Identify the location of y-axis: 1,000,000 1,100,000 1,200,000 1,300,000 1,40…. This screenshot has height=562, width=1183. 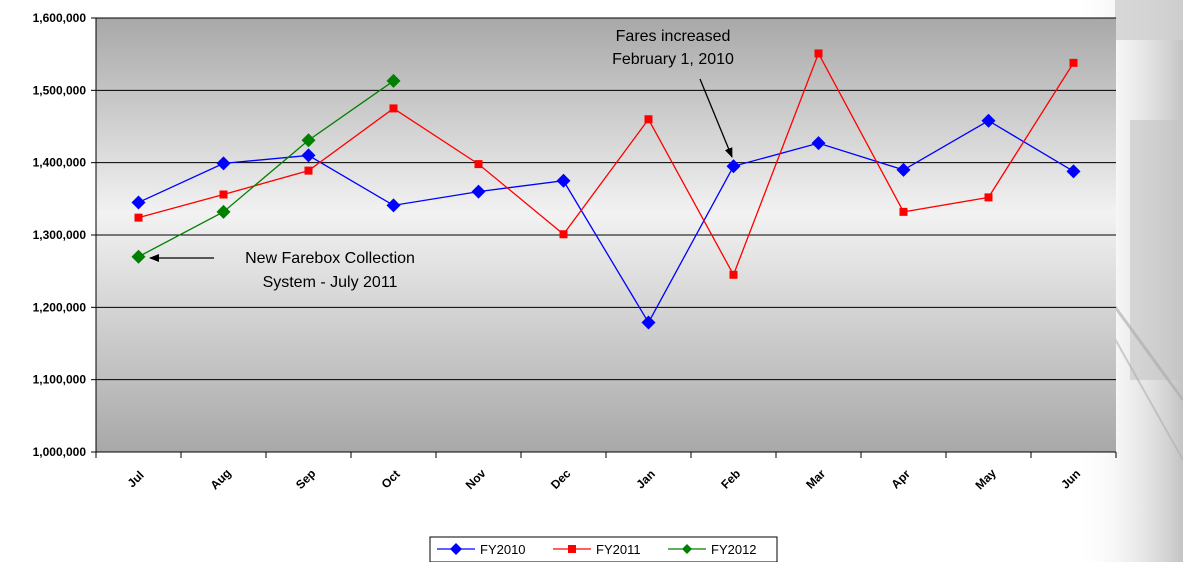
(65, 235).